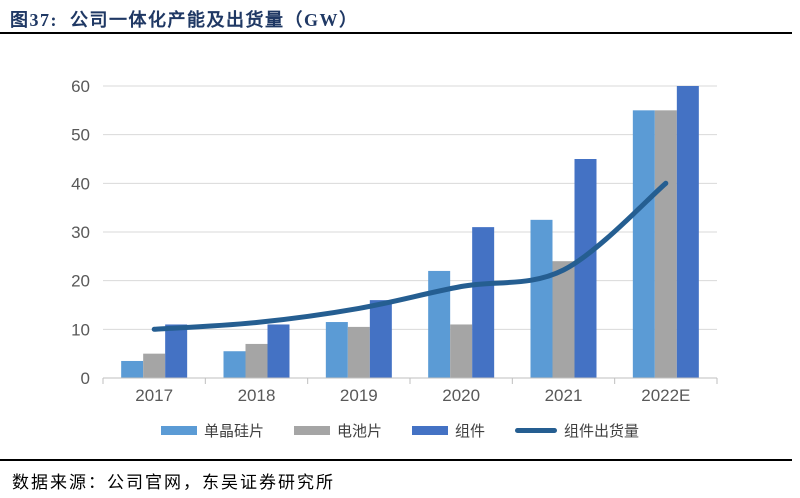  I want to click on x-category-label: 2020, so click(461, 395).